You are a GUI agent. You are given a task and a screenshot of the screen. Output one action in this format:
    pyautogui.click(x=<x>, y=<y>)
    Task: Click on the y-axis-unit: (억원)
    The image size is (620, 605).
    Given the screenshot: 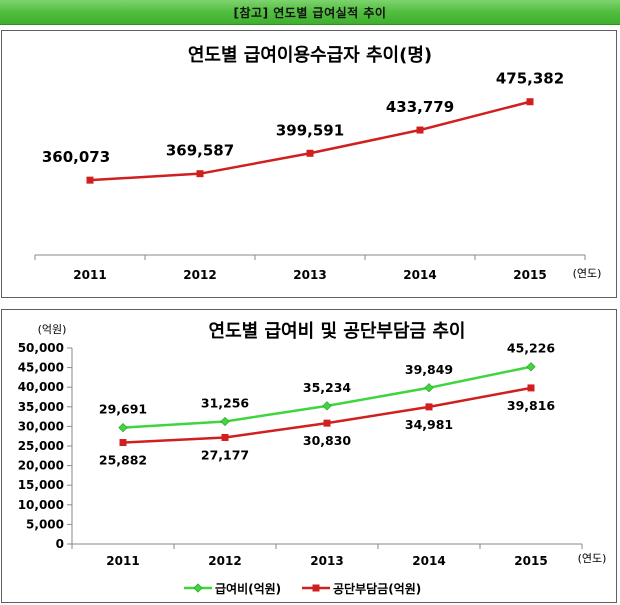 What is the action you would take?
    pyautogui.click(x=52, y=329)
    